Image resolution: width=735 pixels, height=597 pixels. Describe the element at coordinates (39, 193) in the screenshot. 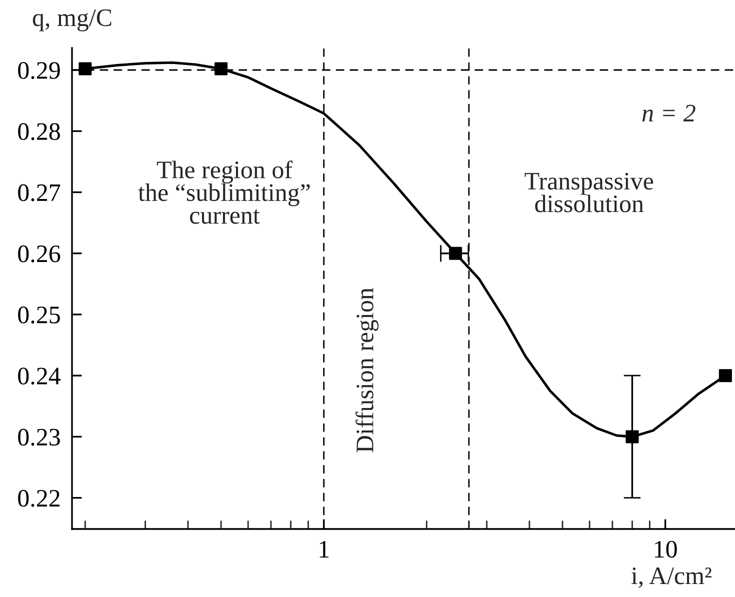

I see `y-tick-label: 0.27` at that location.